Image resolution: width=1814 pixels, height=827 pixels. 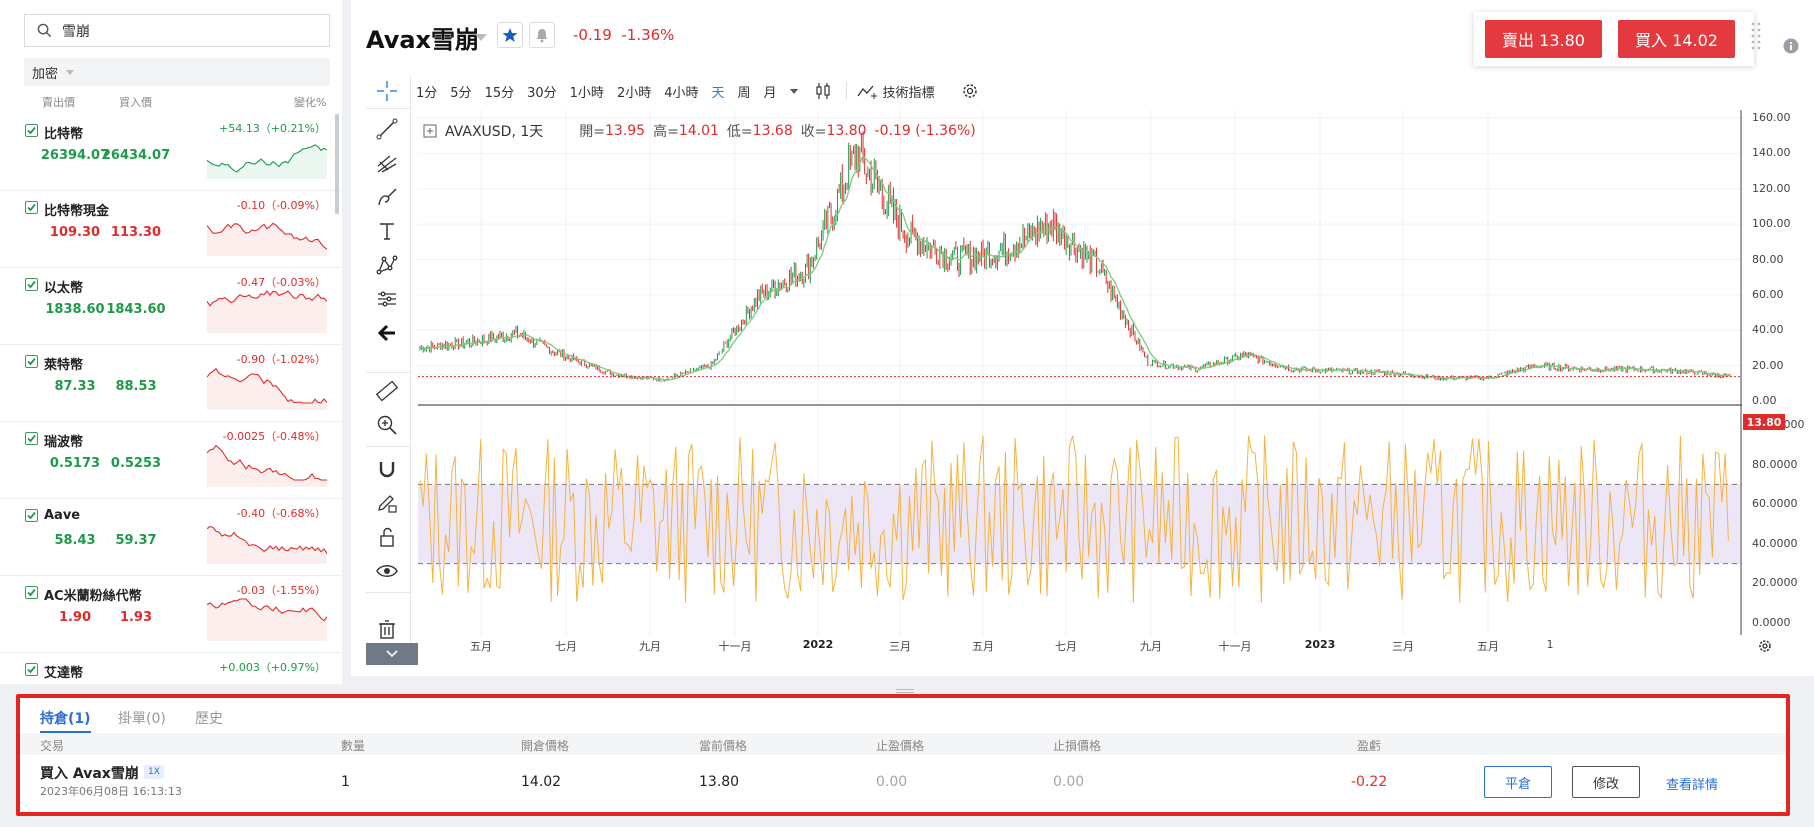 I want to click on watchlist-item: 瑞波幣 0.5173 0.5253 -0.0025（-0.48%）, so click(x=171, y=460).